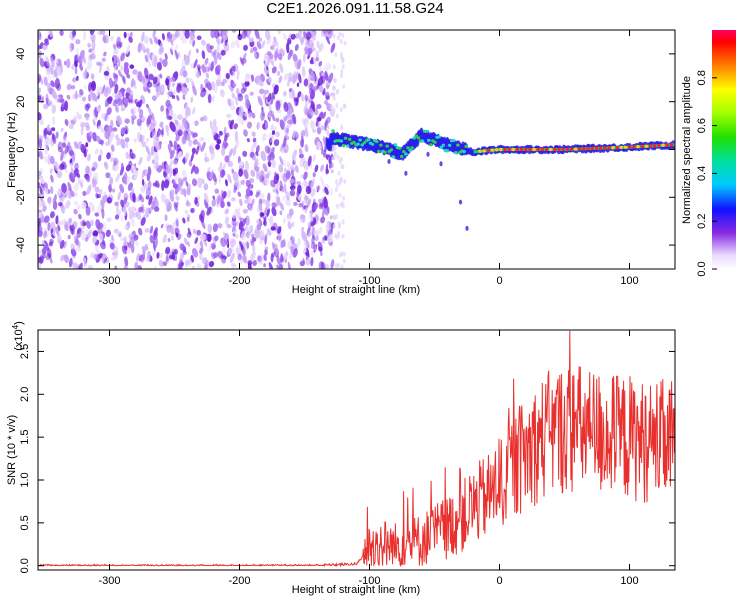 The image size is (750, 600). I want to click on x-tick-label: -200, so click(239, 281).